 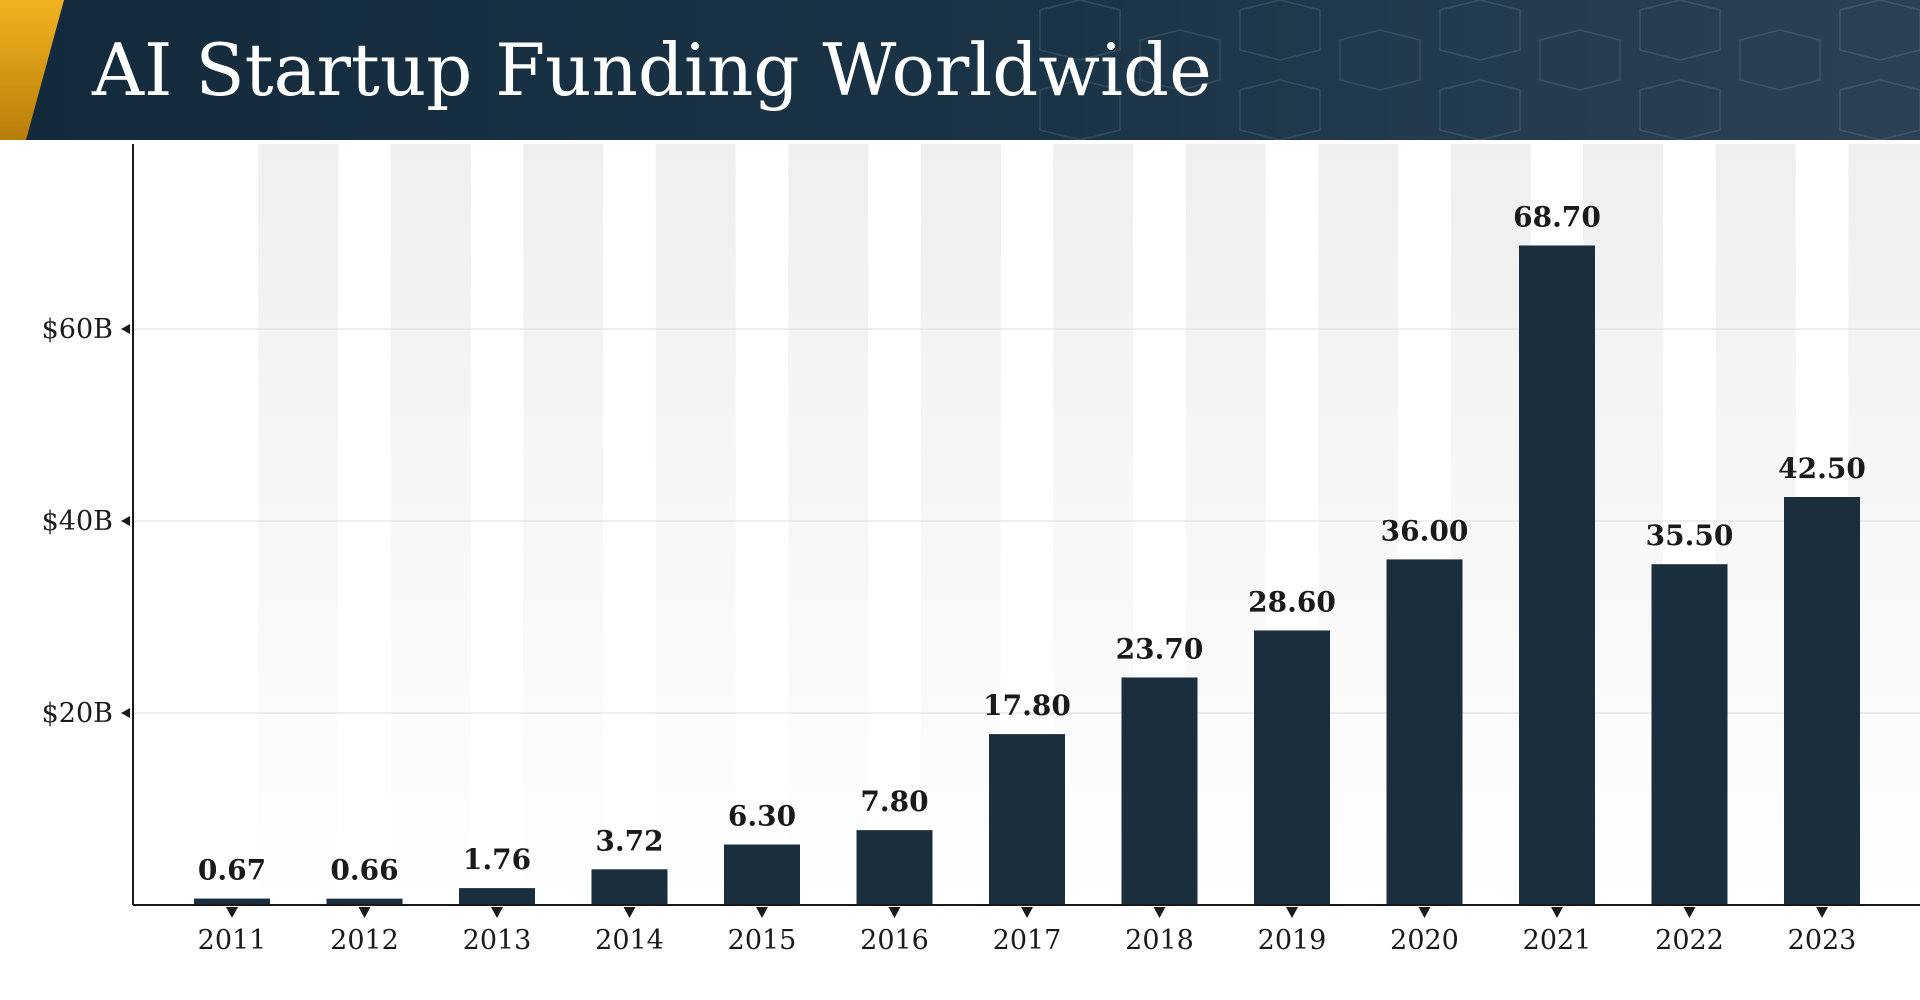 I want to click on bar-2013, so click(x=497, y=896).